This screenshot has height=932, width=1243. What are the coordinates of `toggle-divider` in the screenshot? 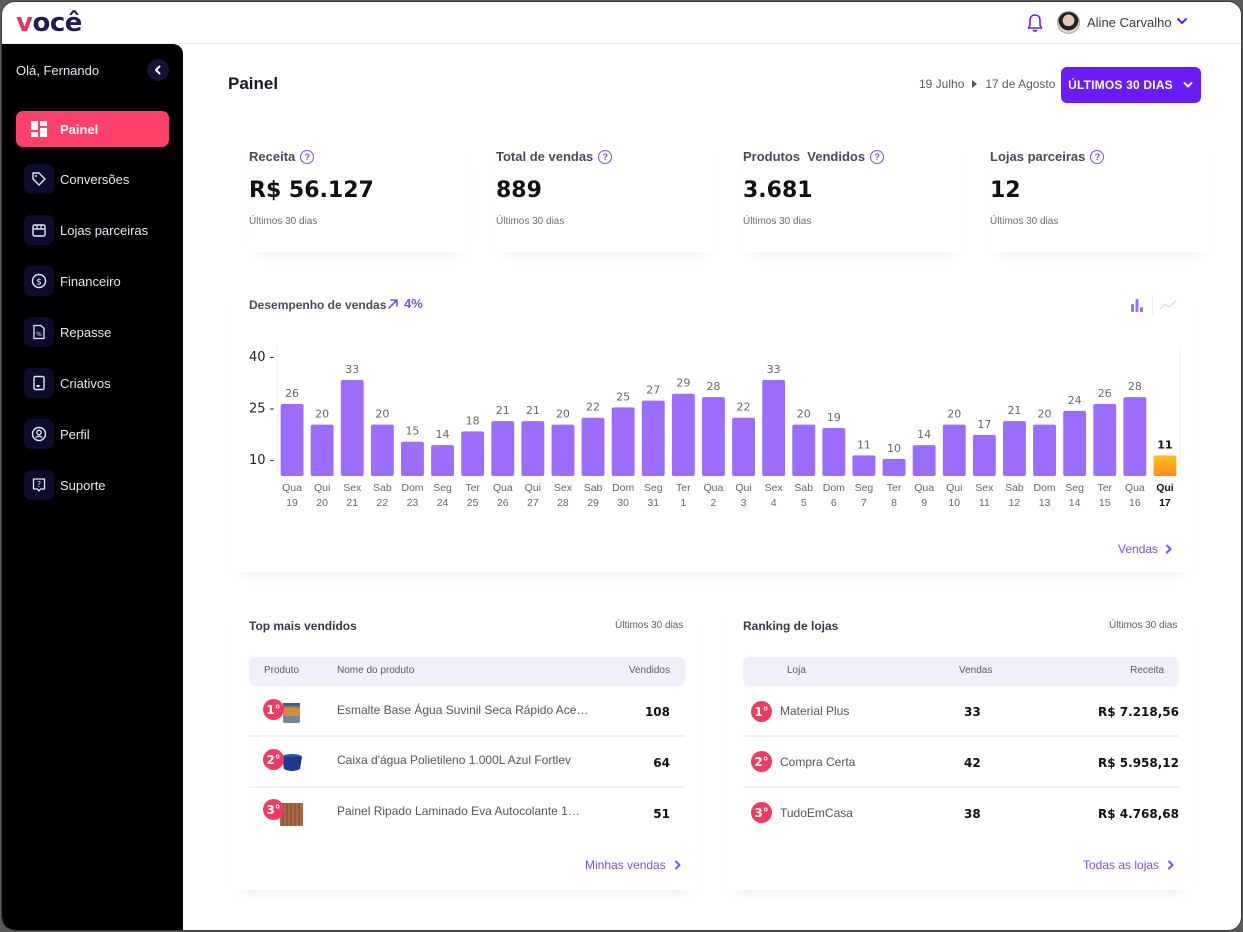 It's located at (1152, 305).